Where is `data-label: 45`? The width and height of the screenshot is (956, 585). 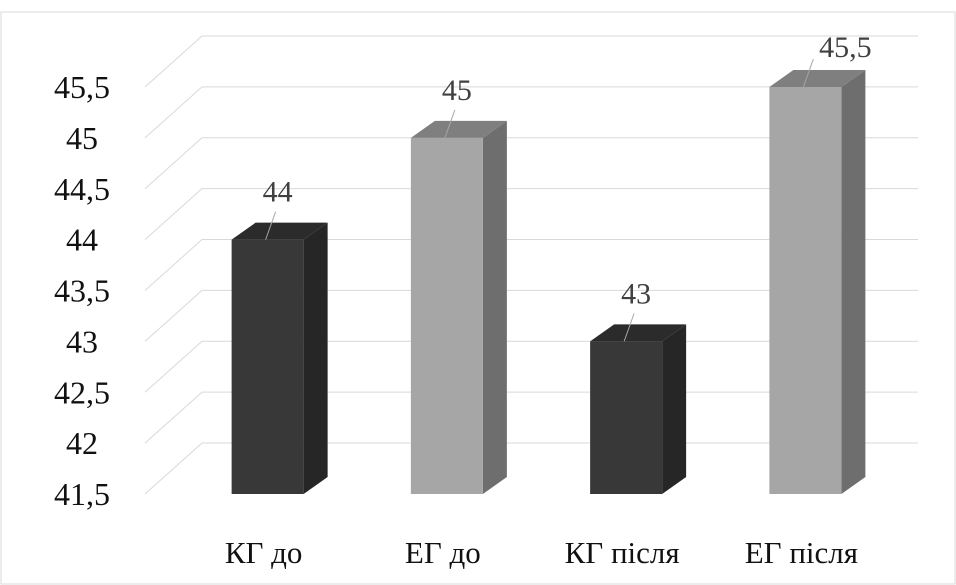 data-label: 45 is located at coordinates (457, 90).